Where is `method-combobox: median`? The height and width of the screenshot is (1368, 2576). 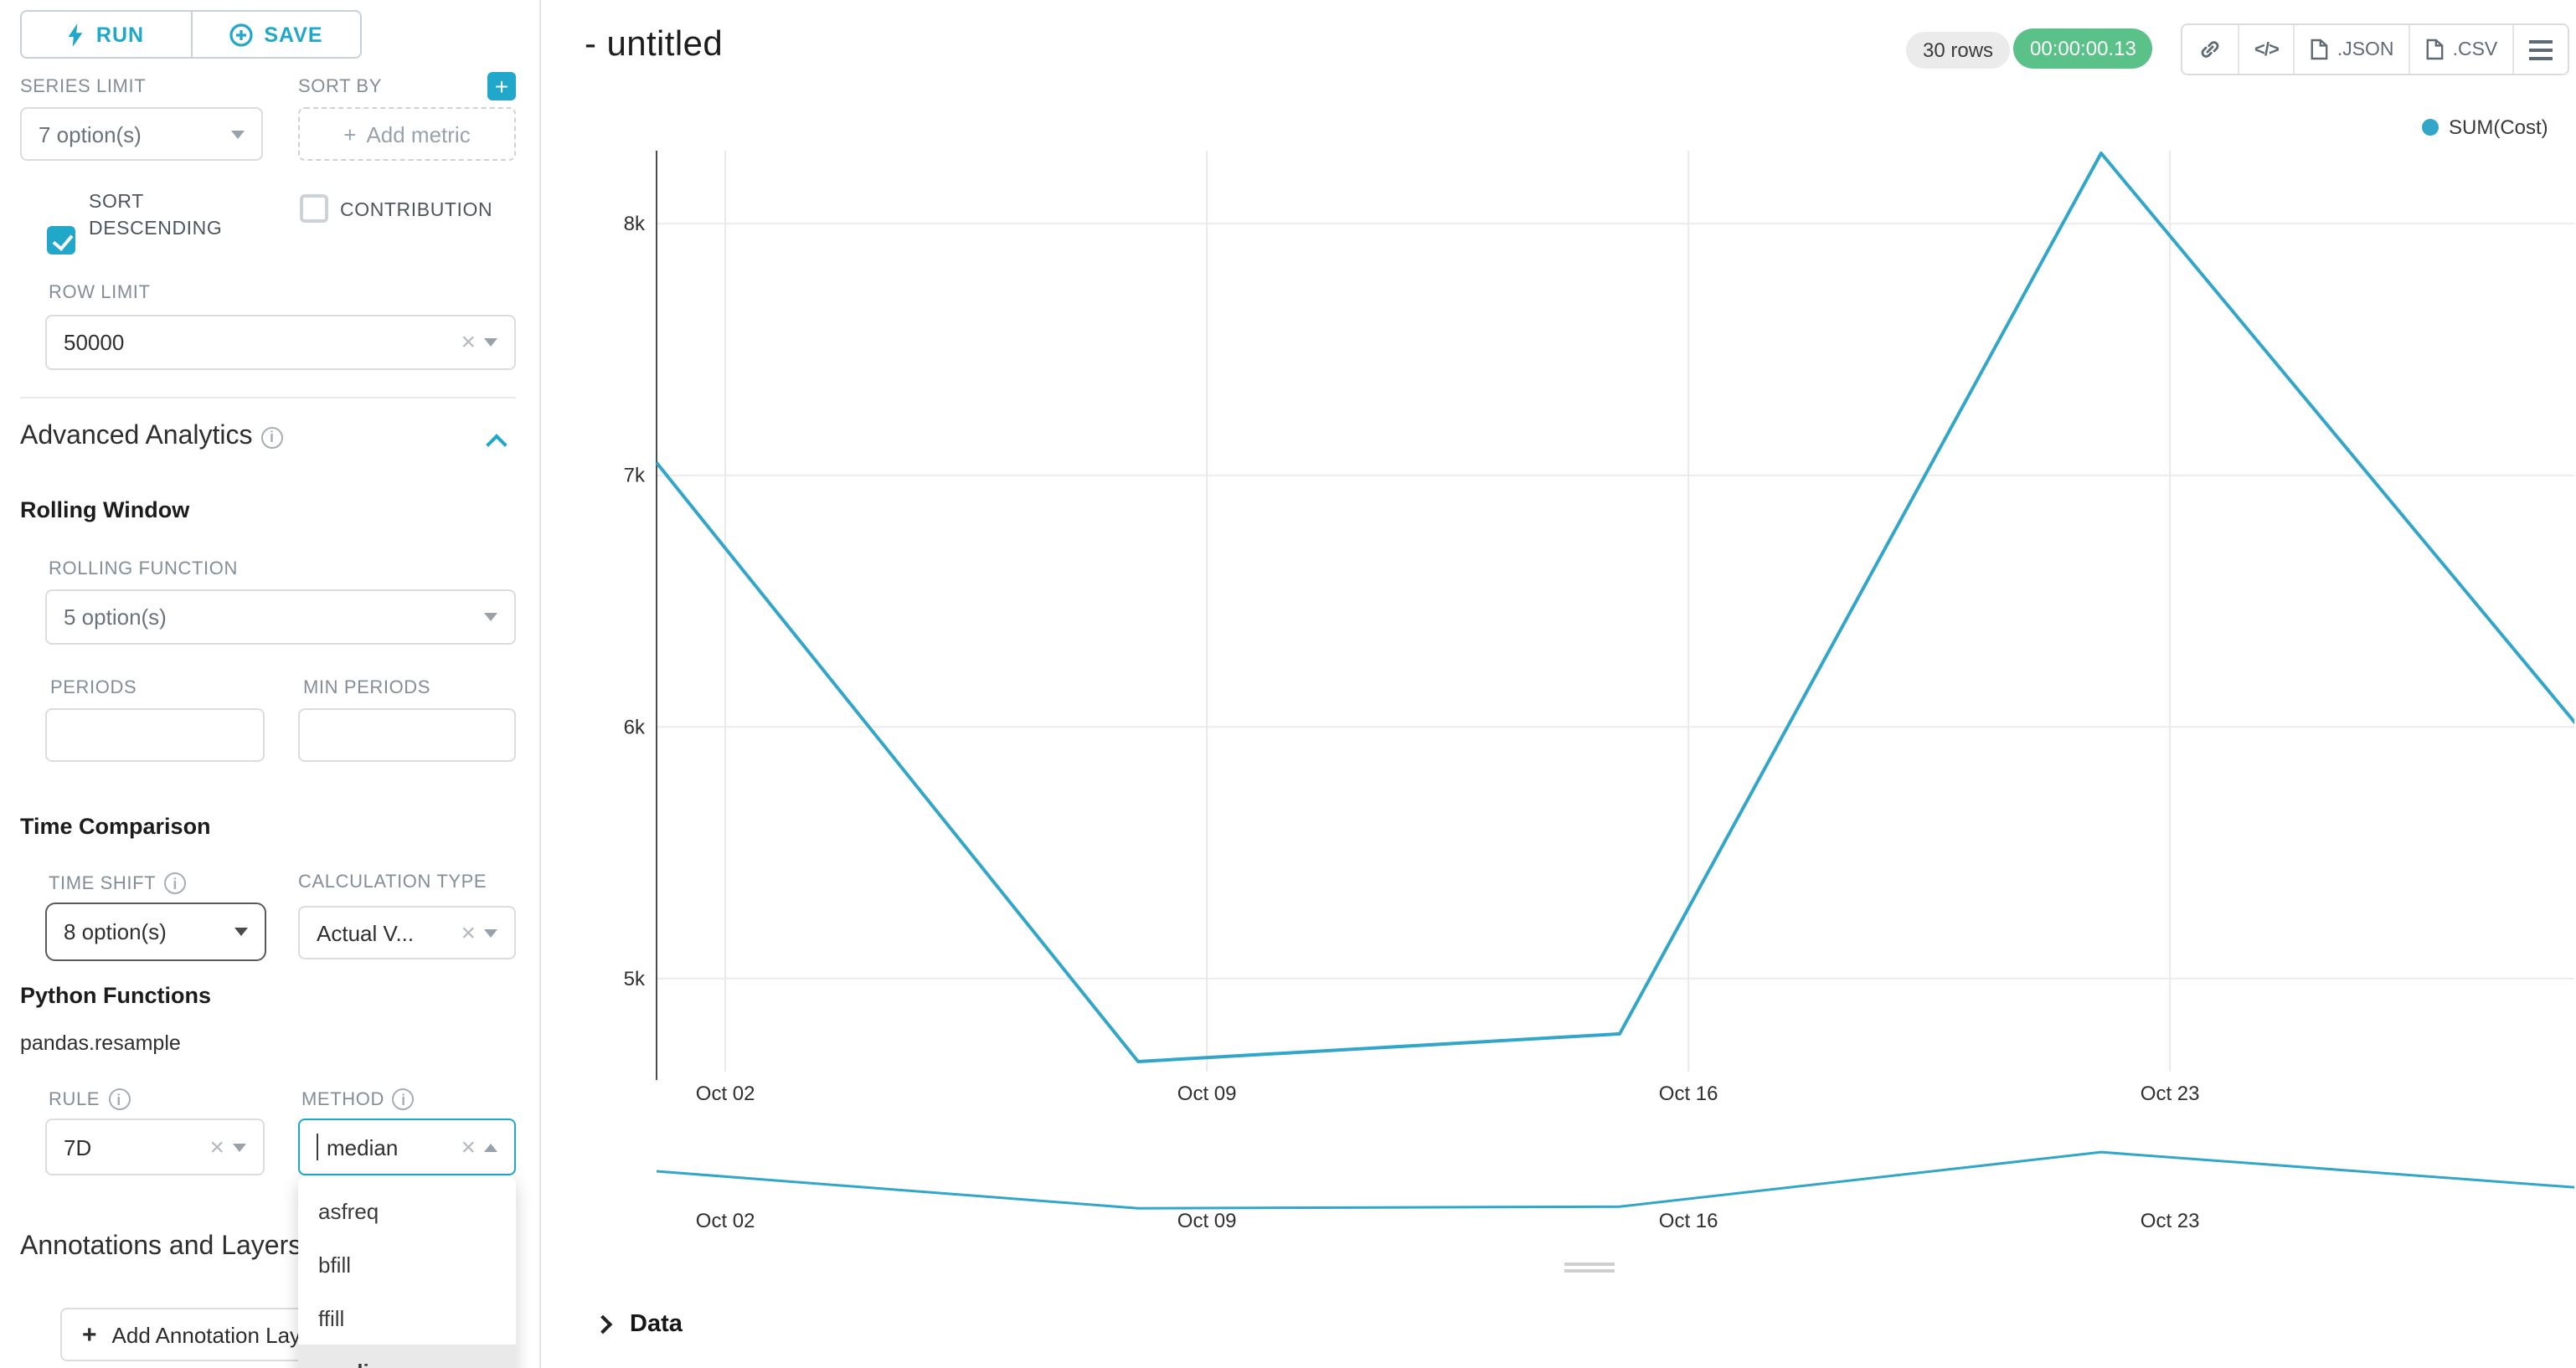
method-combobox: median is located at coordinates (407, 1147).